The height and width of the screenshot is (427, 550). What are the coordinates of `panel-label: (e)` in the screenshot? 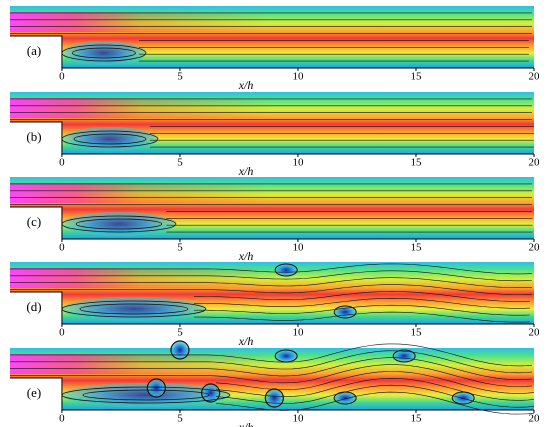 It's located at (34, 392).